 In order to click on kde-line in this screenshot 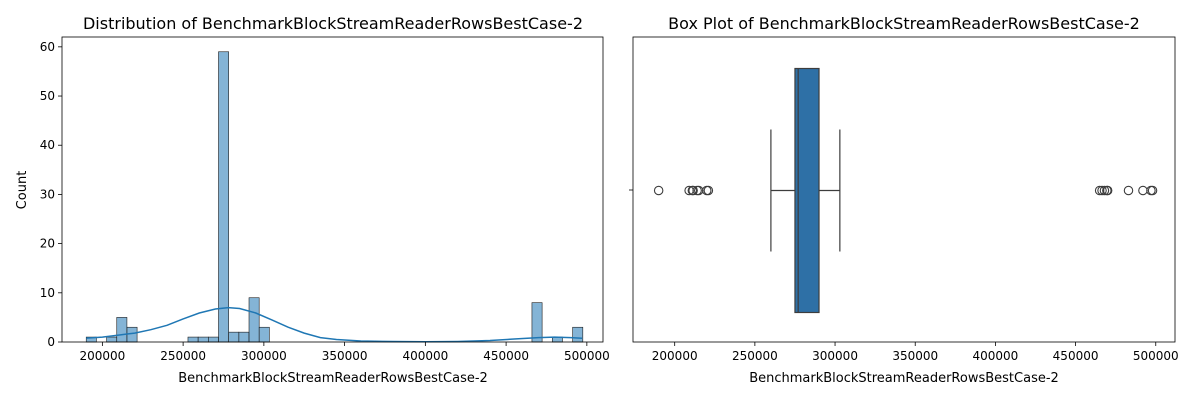, I will do `click(334, 324)`.